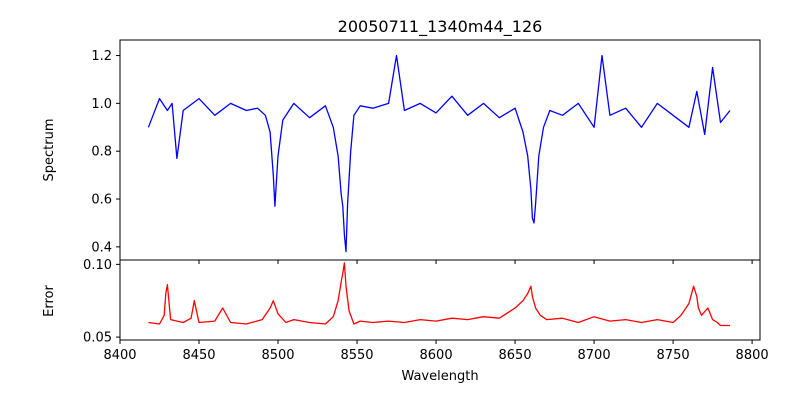  Describe the element at coordinates (440, 27) in the screenshot. I see `chart-title: 20050711_1340m44_126` at that location.